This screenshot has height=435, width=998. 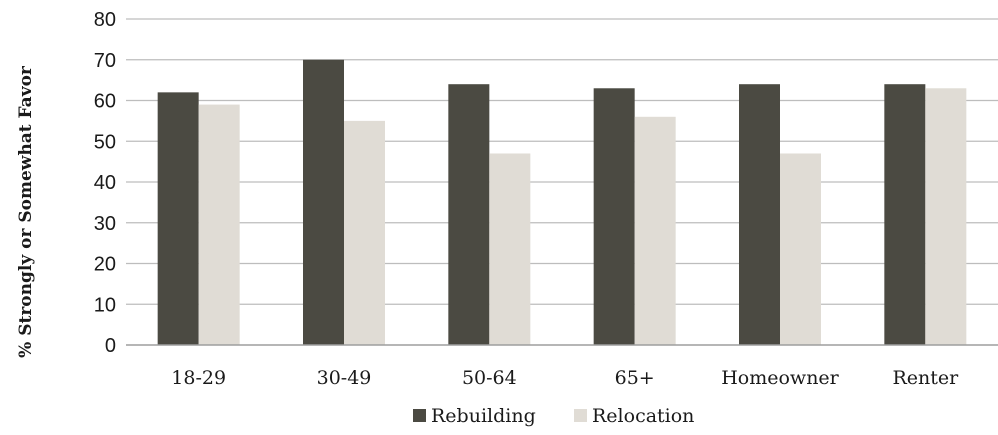 What do you see at coordinates (105, 61) in the screenshot?
I see `y-tick-label: 70` at bounding box center [105, 61].